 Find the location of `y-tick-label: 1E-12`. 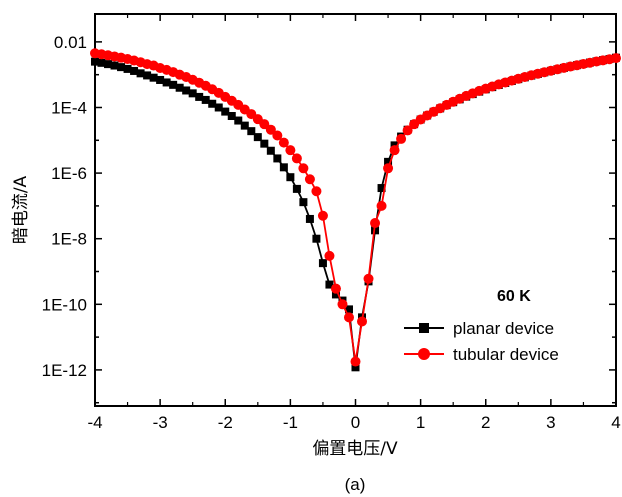

y-tick-label: 1E-12 is located at coordinates (64, 370).